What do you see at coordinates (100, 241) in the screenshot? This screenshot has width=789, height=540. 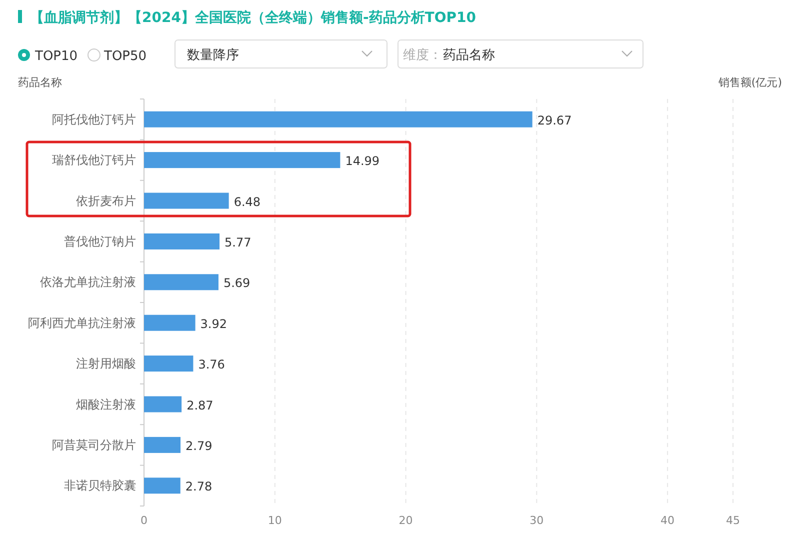 I see `y-tick-label: 普伐他汀钠片` at bounding box center [100, 241].